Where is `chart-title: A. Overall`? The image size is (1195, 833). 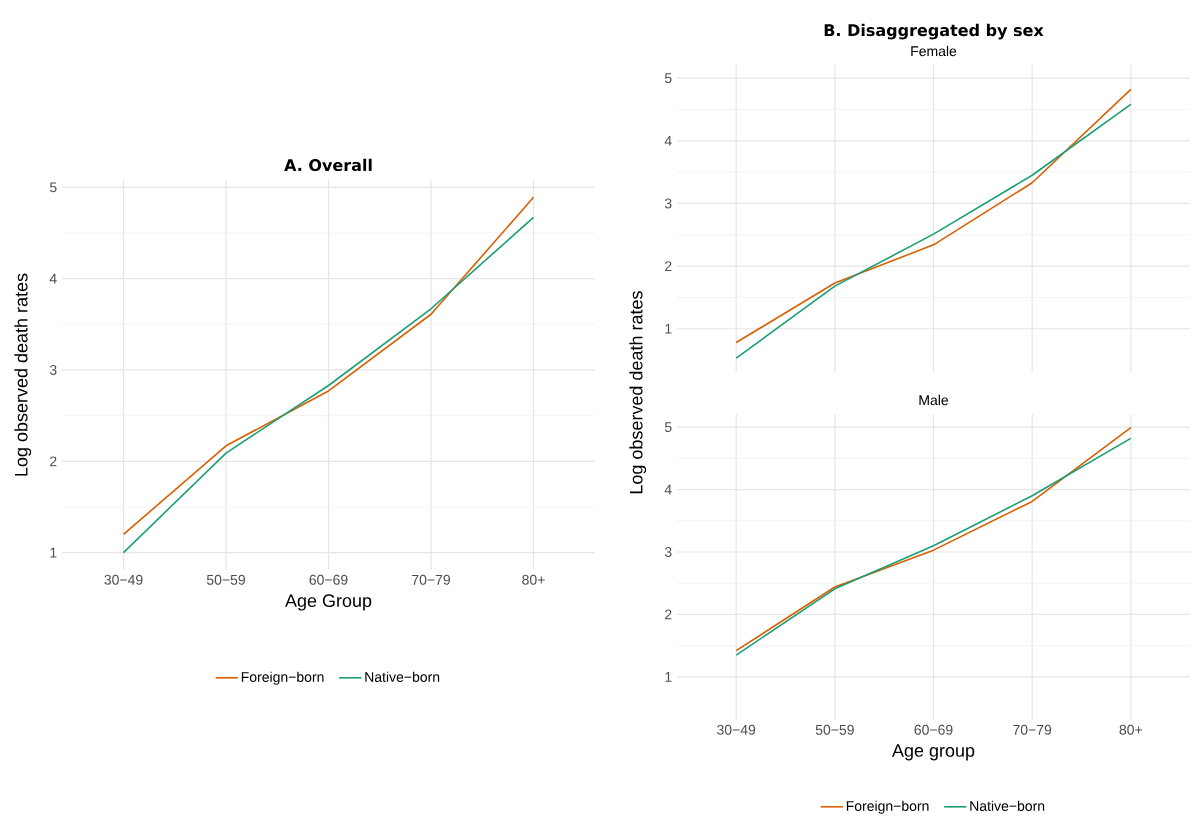 chart-title: A. Overall is located at coordinates (328, 165).